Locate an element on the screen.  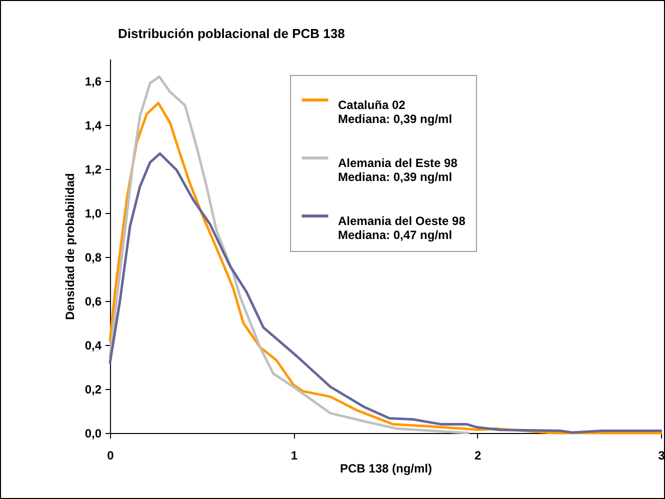
y-tick-label: 0,4 is located at coordinates (93, 345).